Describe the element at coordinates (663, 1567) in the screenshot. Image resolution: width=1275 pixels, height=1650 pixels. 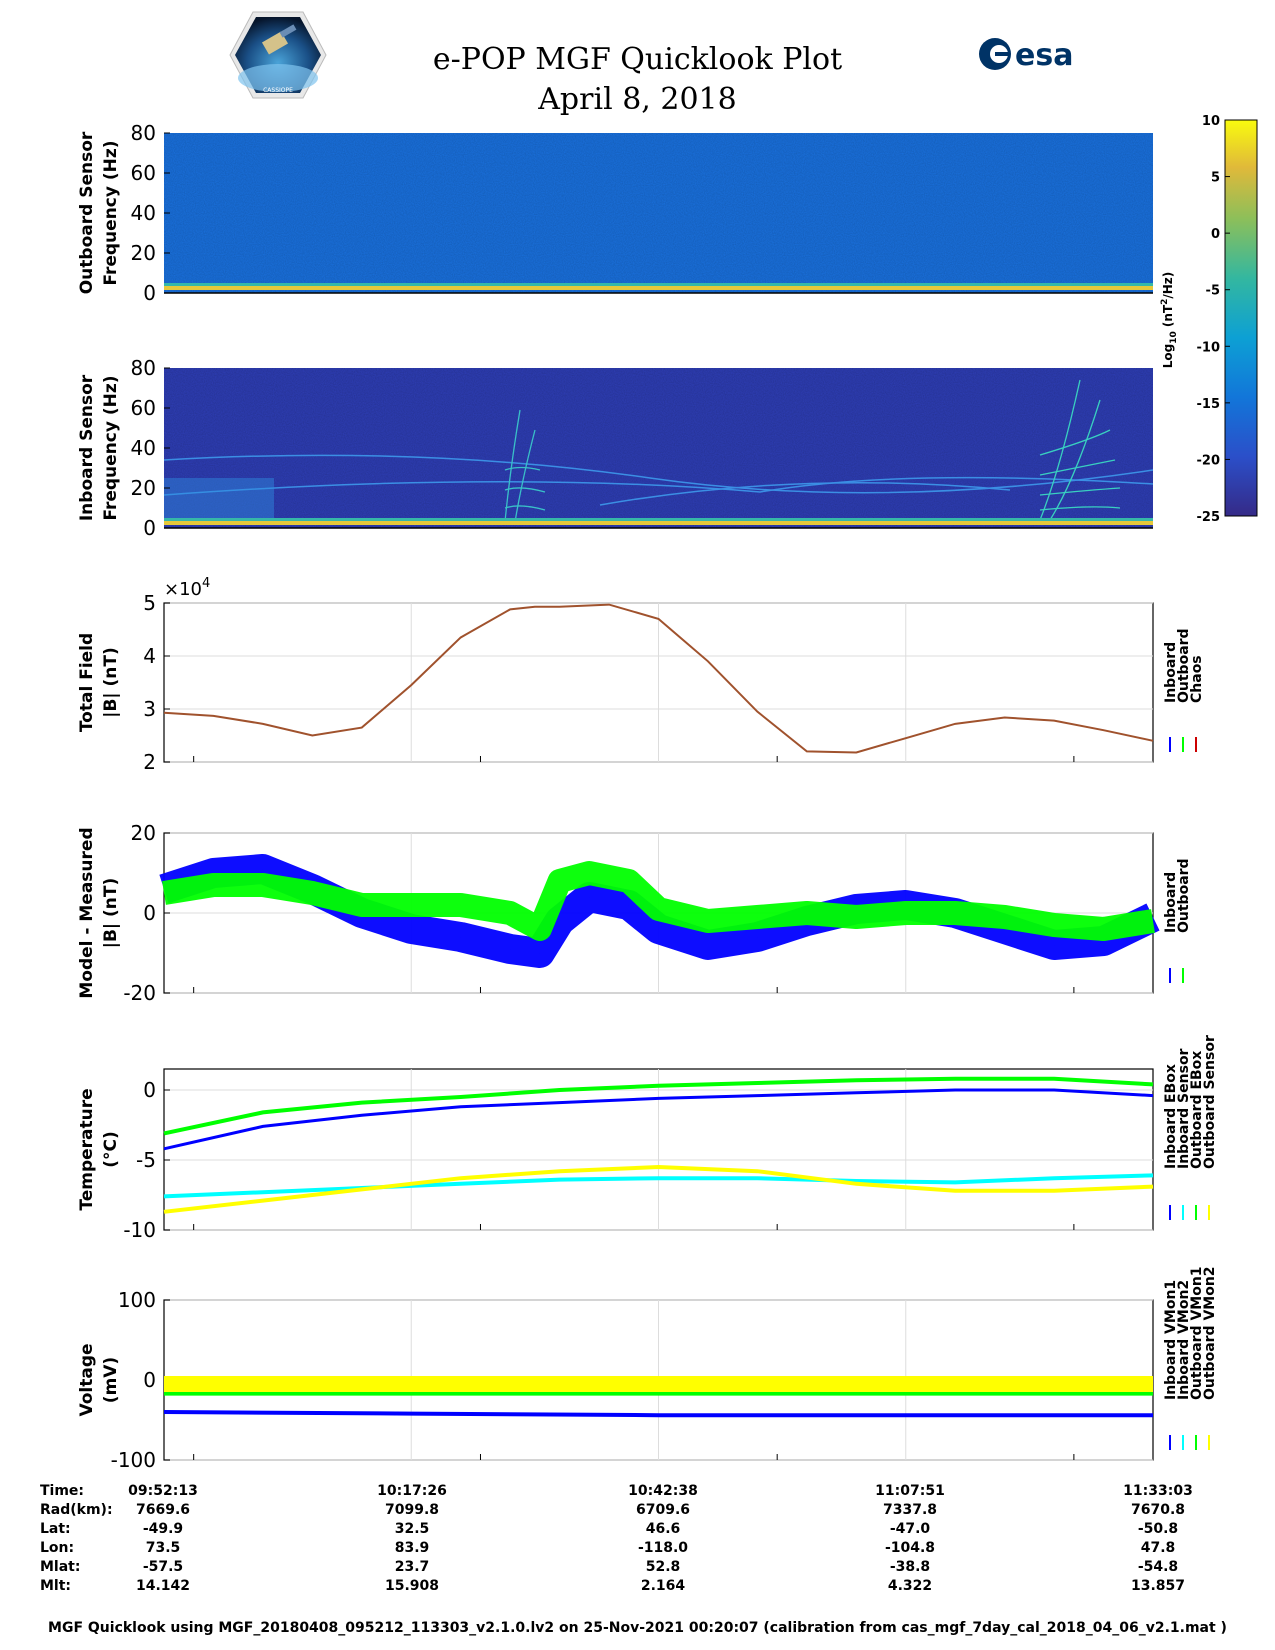
I see `ephemeris-cell: 52.8` at that location.